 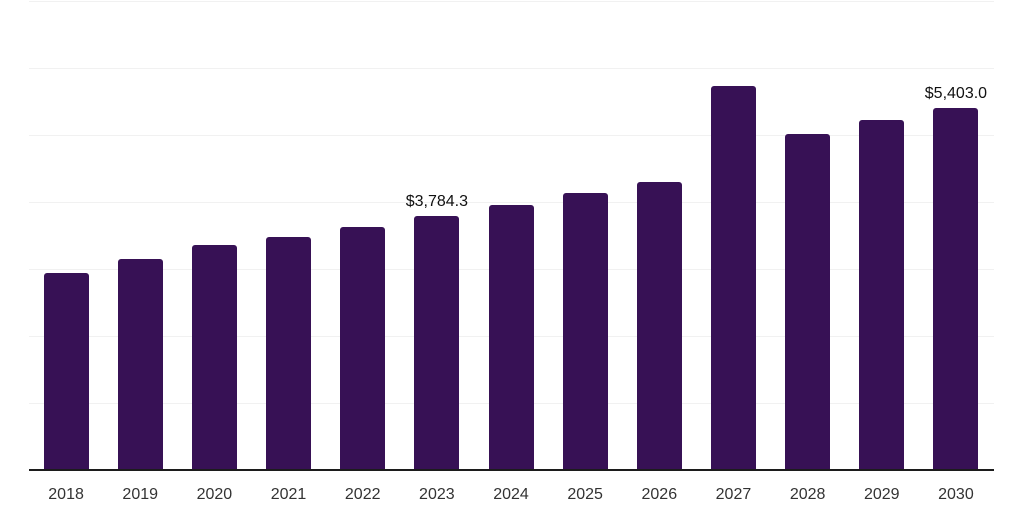 I want to click on x-tick-2022: 2022, so click(x=362, y=494).